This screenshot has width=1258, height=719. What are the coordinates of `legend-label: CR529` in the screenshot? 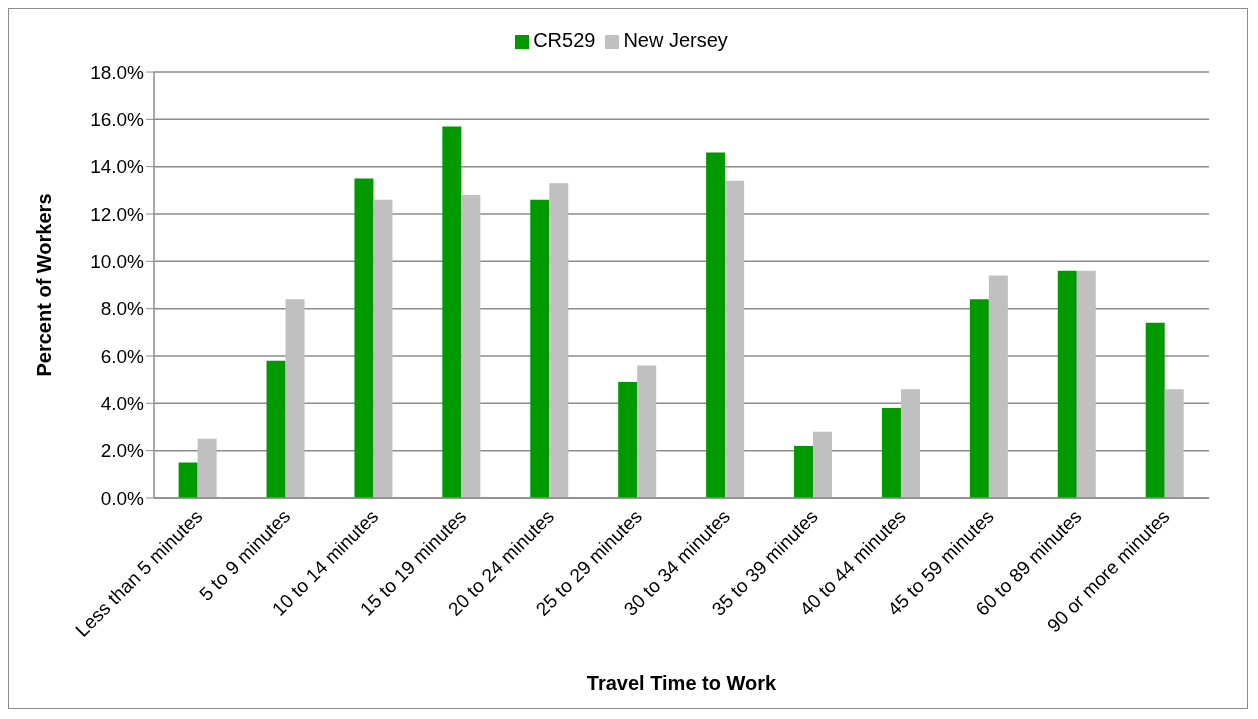 It's located at (564, 40).